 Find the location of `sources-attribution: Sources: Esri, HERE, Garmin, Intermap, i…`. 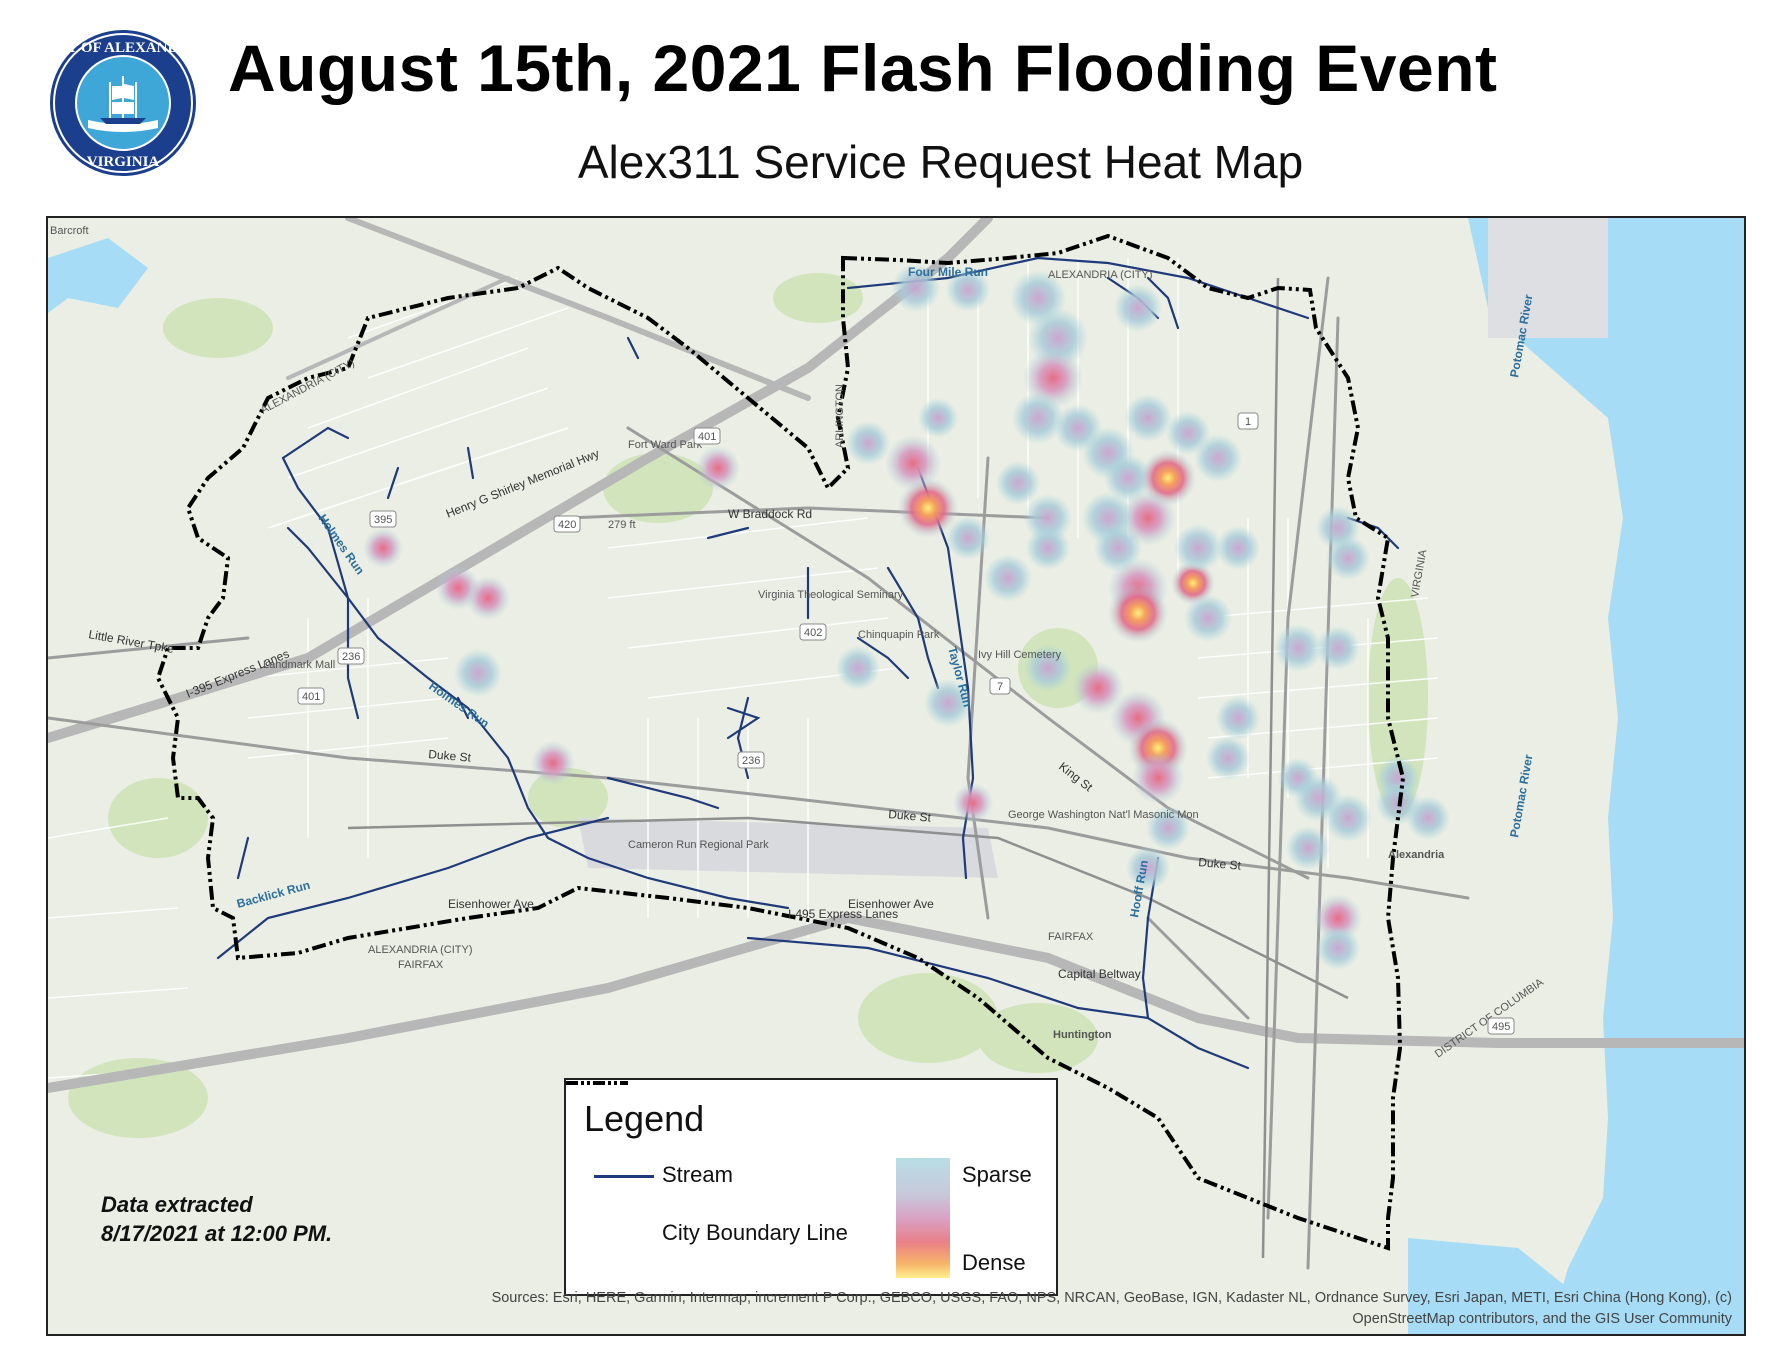

sources-attribution: Sources: Esri, HERE, Garmin, Intermap, i… is located at coordinates (992, 1309).